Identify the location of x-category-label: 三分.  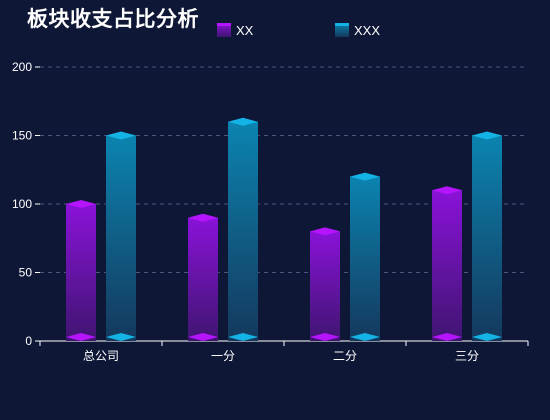
(467, 356).